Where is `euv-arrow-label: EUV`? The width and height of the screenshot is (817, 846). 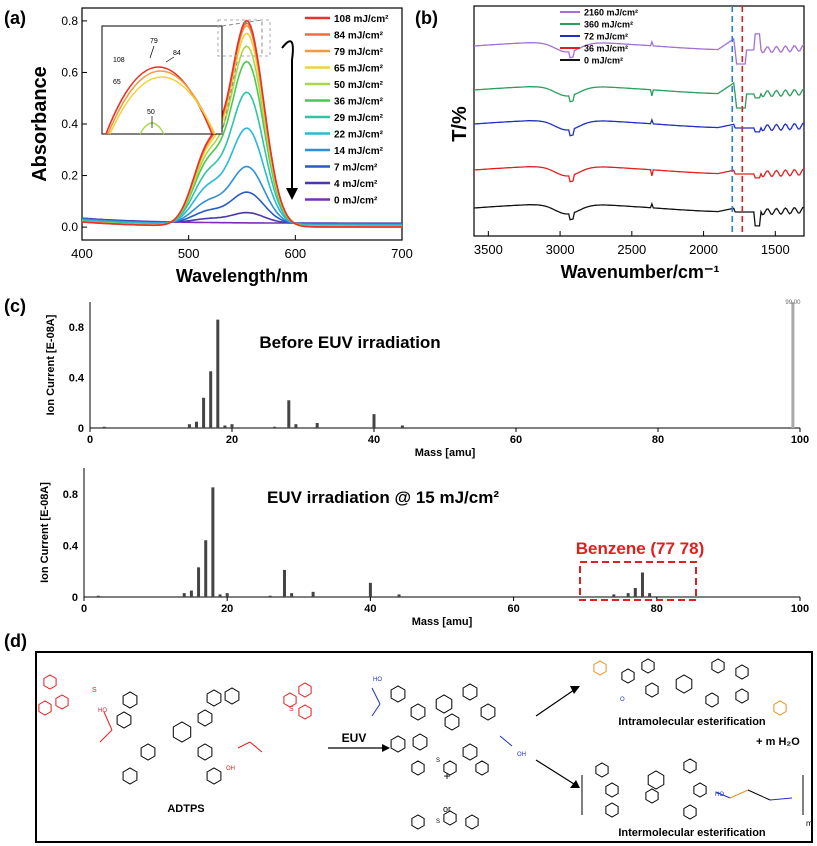
euv-arrow-label: EUV is located at coordinates (354, 738).